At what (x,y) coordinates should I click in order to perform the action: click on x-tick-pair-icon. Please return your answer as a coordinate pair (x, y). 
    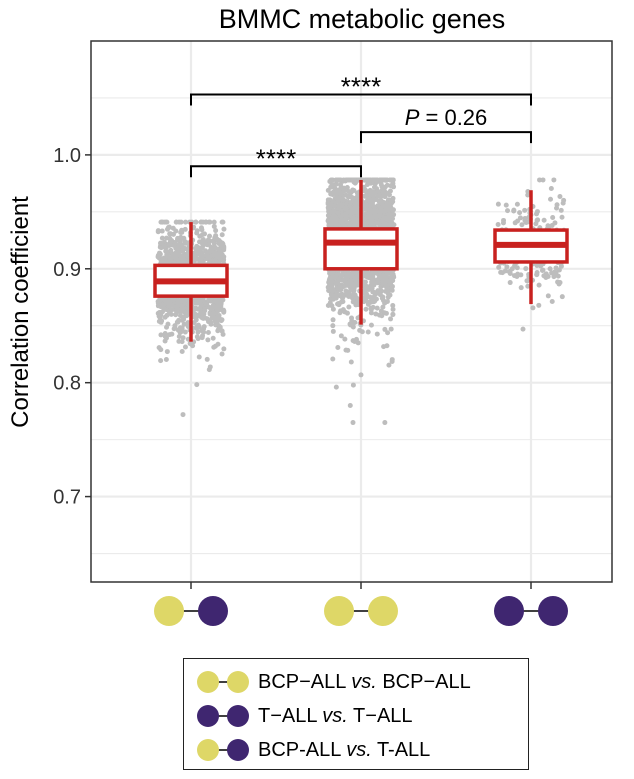
    Looking at the image, I should click on (191, 611).